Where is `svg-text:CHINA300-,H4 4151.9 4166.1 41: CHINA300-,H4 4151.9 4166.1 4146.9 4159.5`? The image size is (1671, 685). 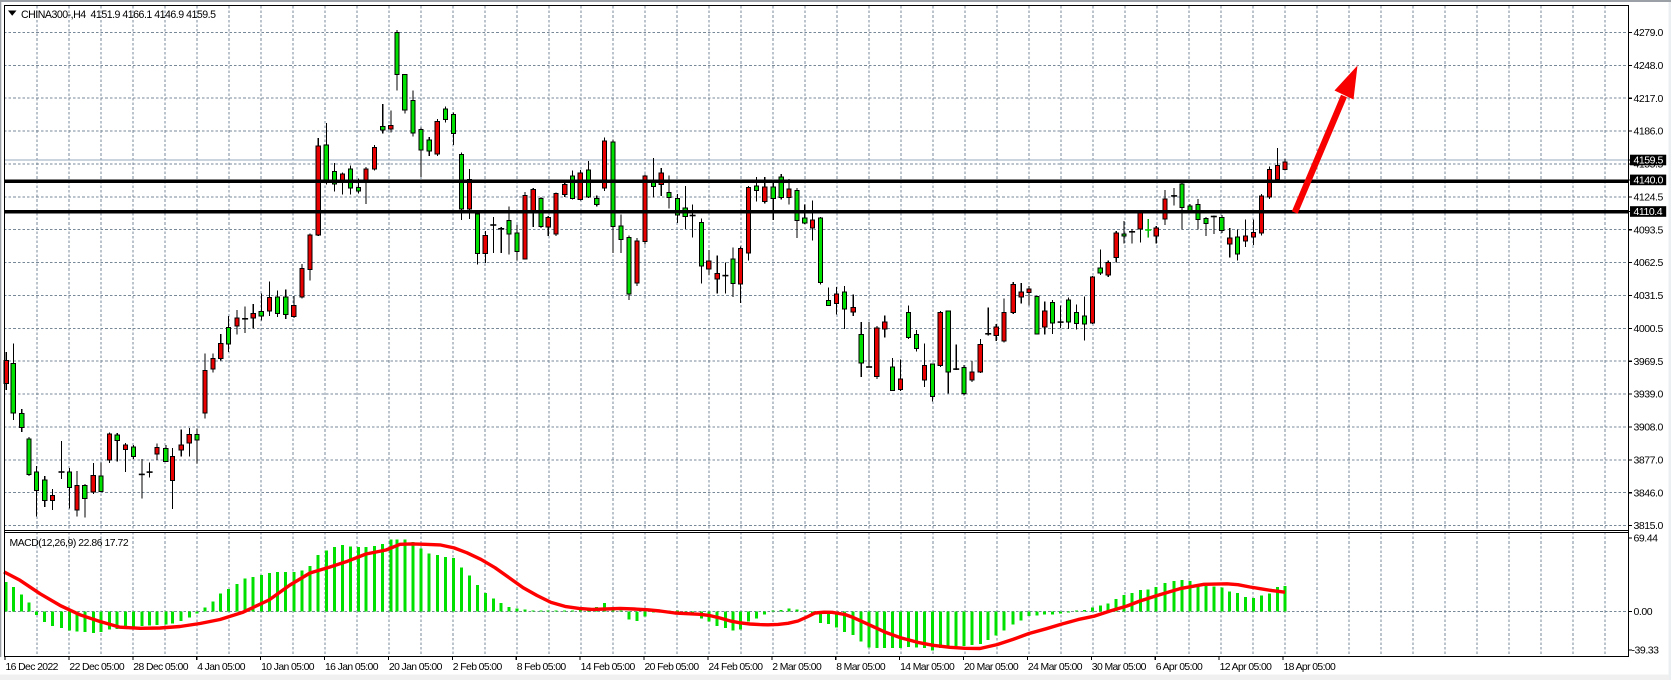
svg-text:CHINA300-,H4 4151.9 4166.1 41: CHINA300-,H4 4151.9 4166.1 4146.9 4159.5 is located at coordinates (118, 15).